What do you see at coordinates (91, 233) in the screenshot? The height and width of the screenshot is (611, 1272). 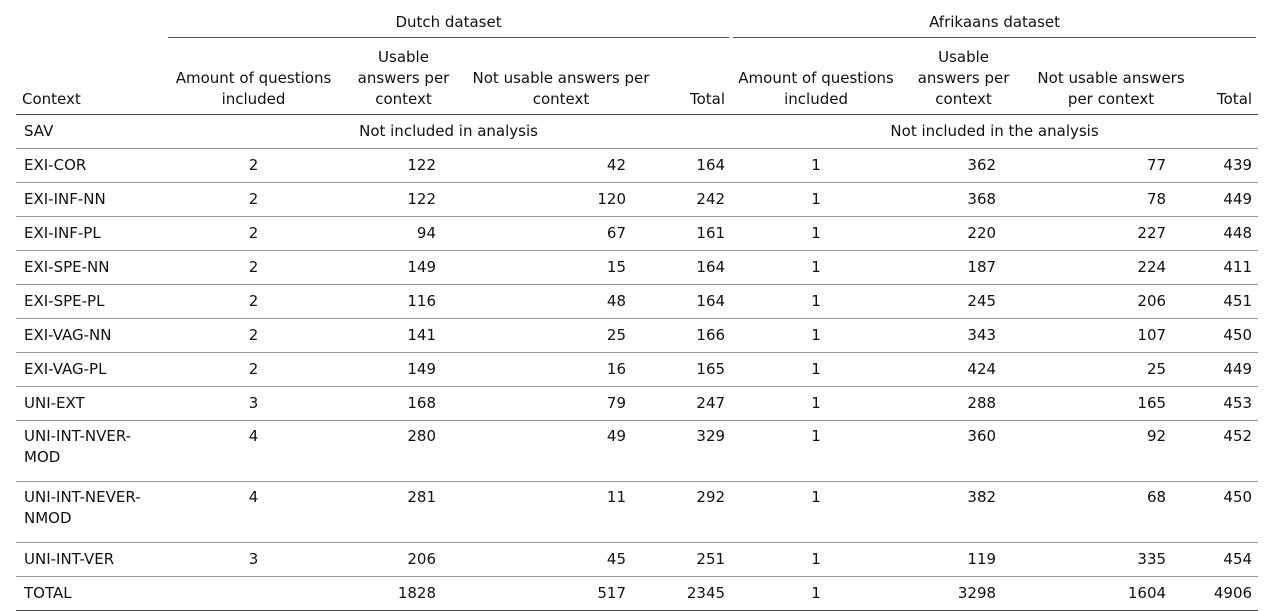 I see `cell-context: EXI-INF-PL` at bounding box center [91, 233].